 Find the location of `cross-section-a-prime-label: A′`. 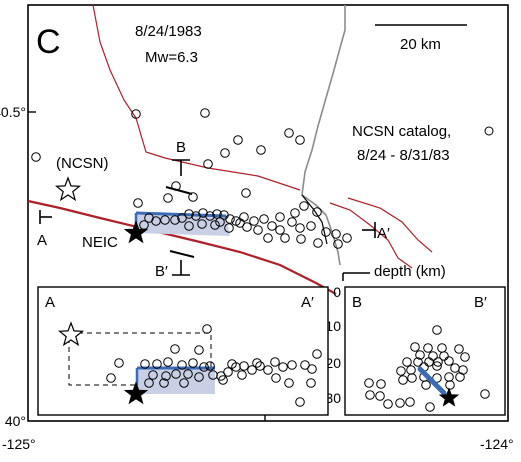

cross-section-a-prime-label: A′ is located at coordinates (307, 302).